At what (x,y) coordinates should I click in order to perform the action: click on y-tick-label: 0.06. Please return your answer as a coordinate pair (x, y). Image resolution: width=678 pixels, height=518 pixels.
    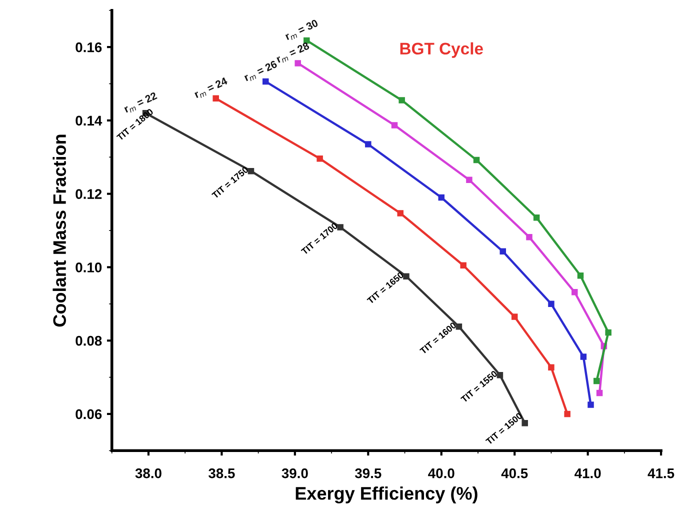
    Looking at the image, I should click on (89, 414).